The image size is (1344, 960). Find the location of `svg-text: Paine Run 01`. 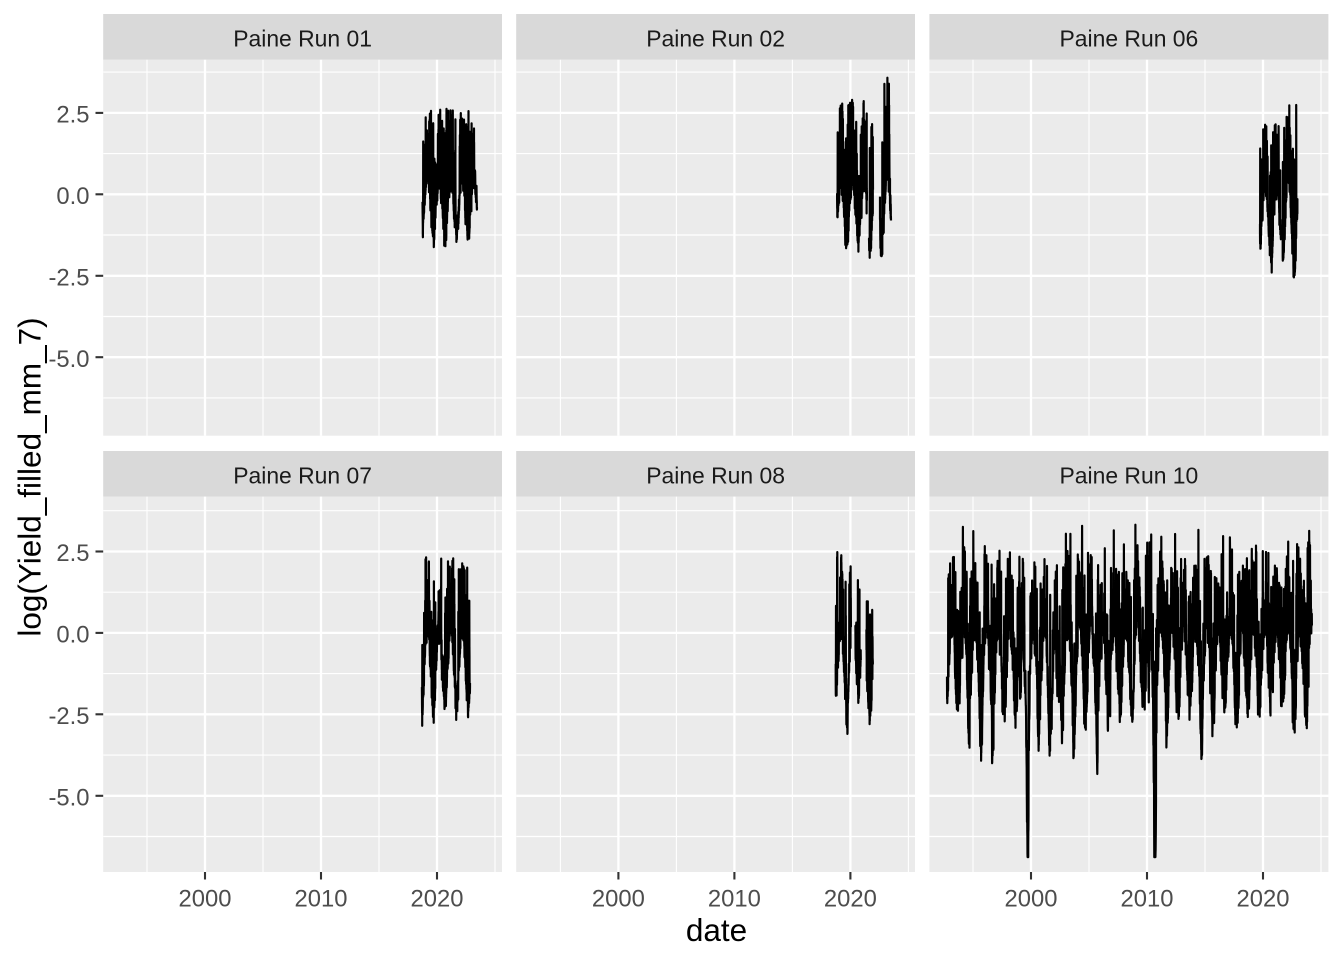

svg-text: Paine Run 01 is located at coordinates (302, 39).